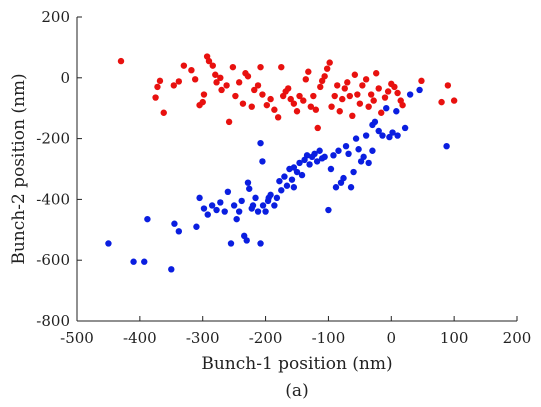 The width and height of the screenshot is (541, 407). What do you see at coordinates (266, 338) in the screenshot?
I see `x-tick-label: -200` at bounding box center [266, 338].